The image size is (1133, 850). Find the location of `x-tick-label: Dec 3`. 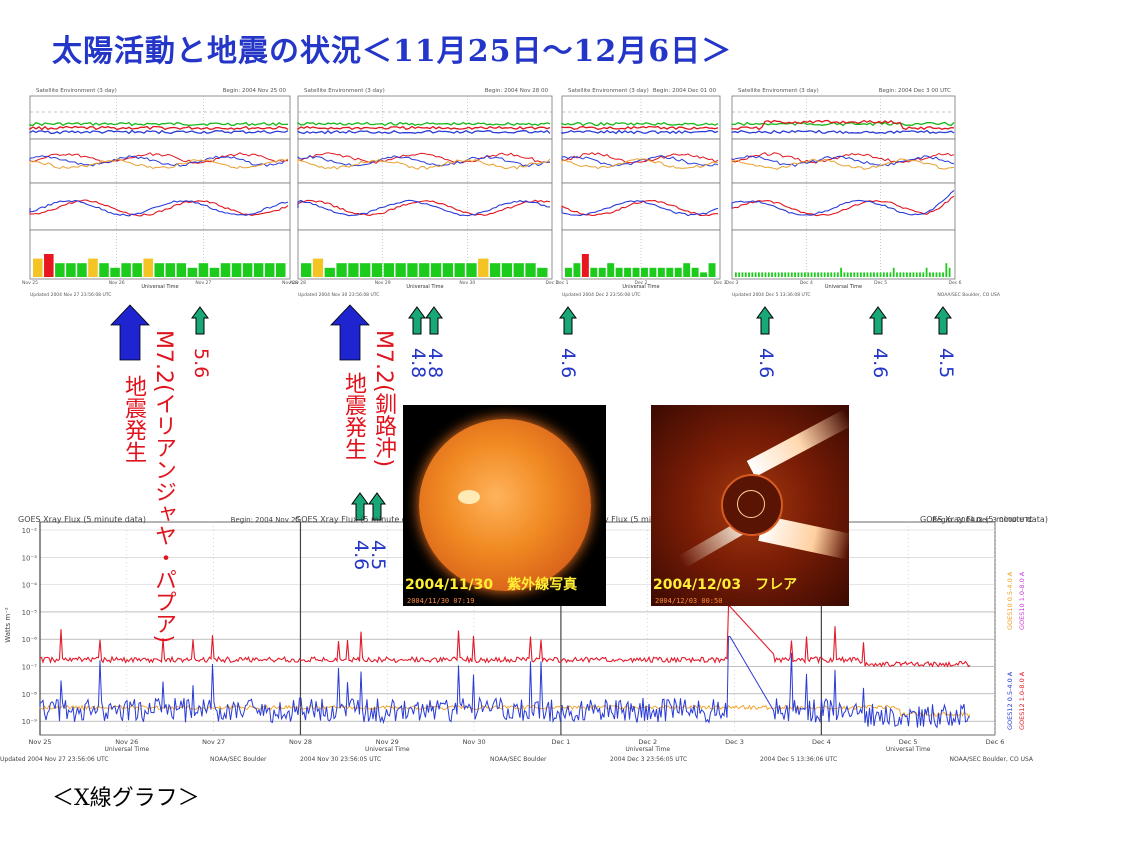

x-tick-label: Dec 3 is located at coordinates (734, 742).